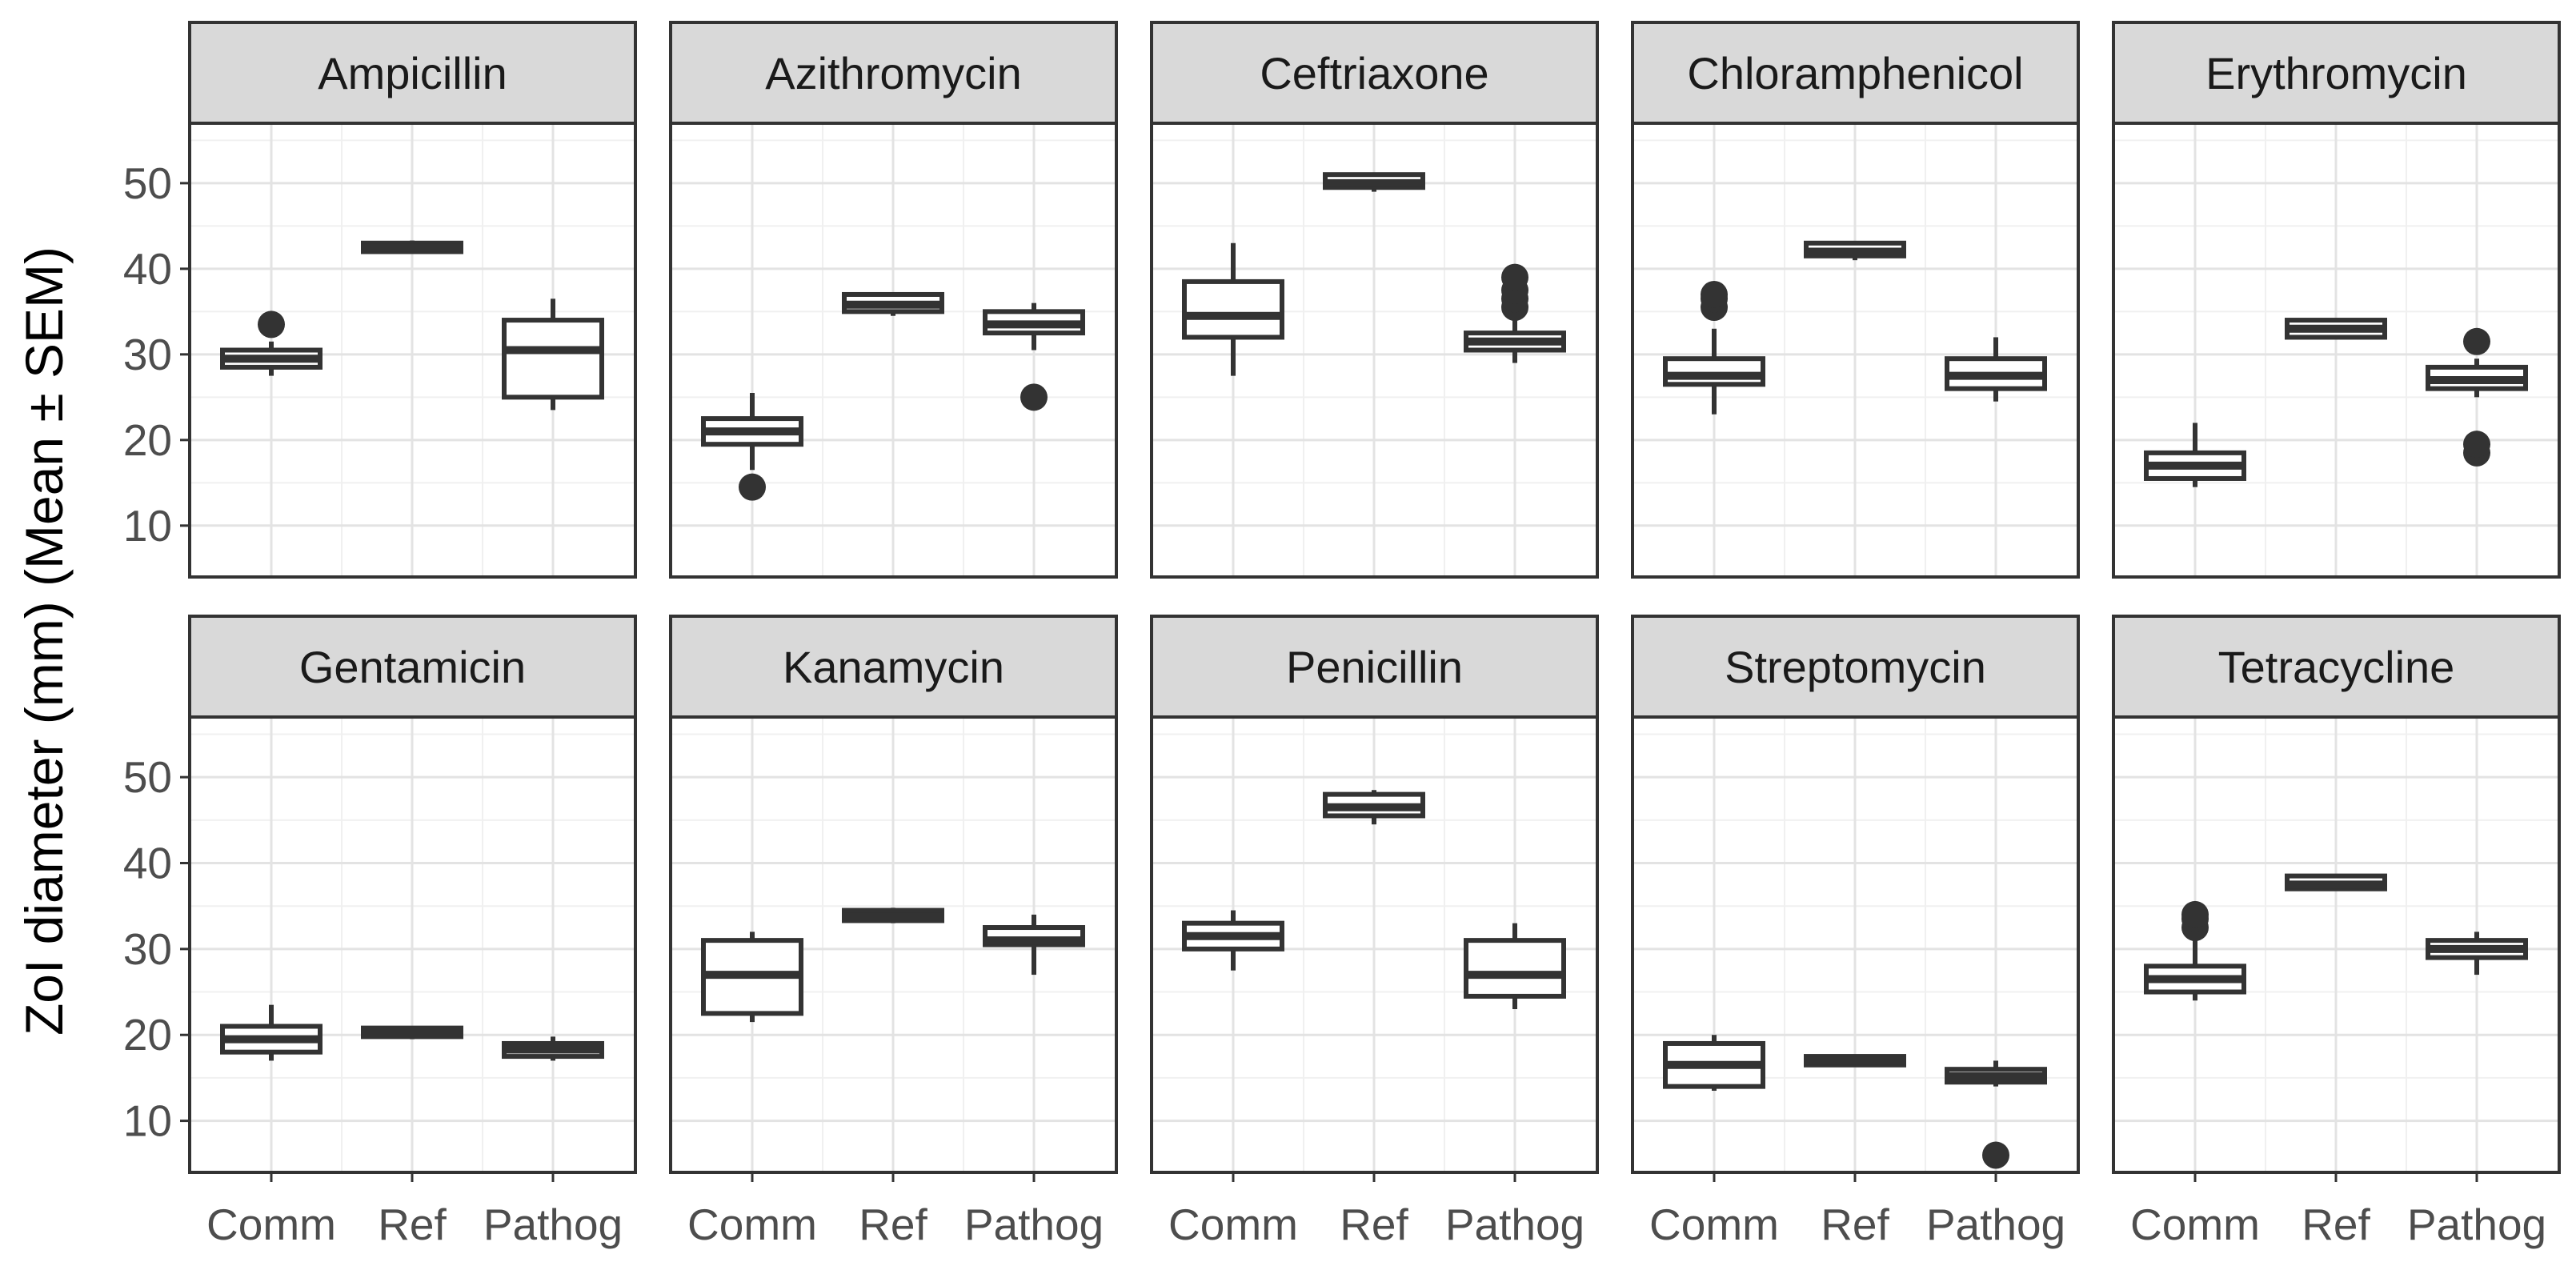 Image resolution: width=2576 pixels, height=1282 pixels. Describe the element at coordinates (1855, 932) in the screenshot. I see `facet-panel-streptomycin: Streptomycin Comm Ref Pathog` at that location.